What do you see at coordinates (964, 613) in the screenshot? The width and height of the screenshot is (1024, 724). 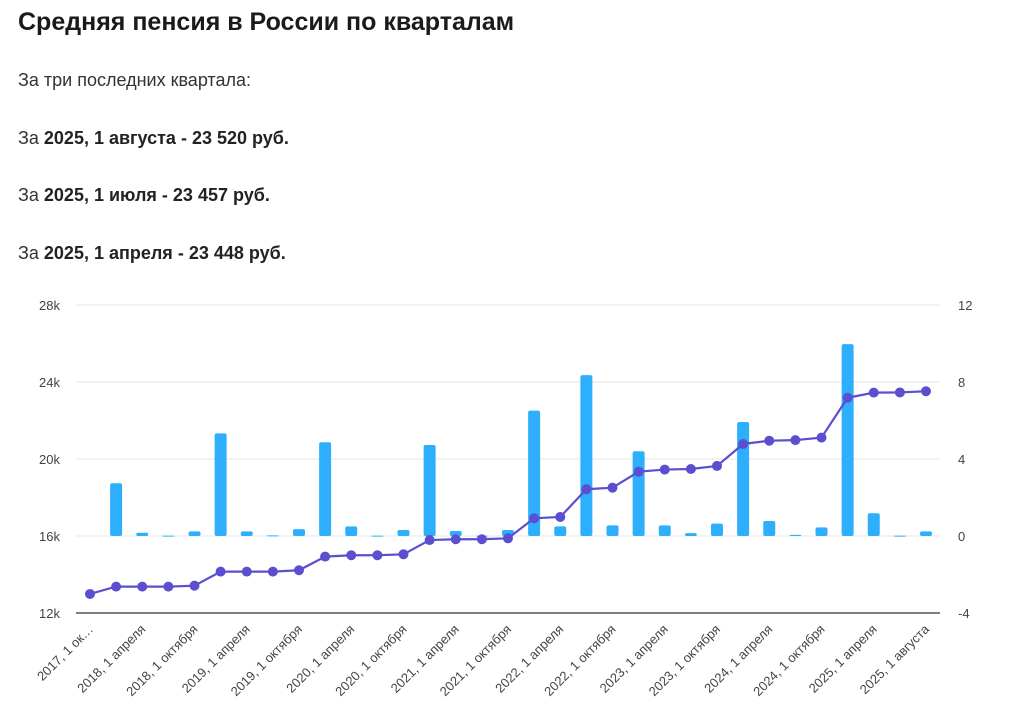 I see `right-axis-tick-label: -4` at bounding box center [964, 613].